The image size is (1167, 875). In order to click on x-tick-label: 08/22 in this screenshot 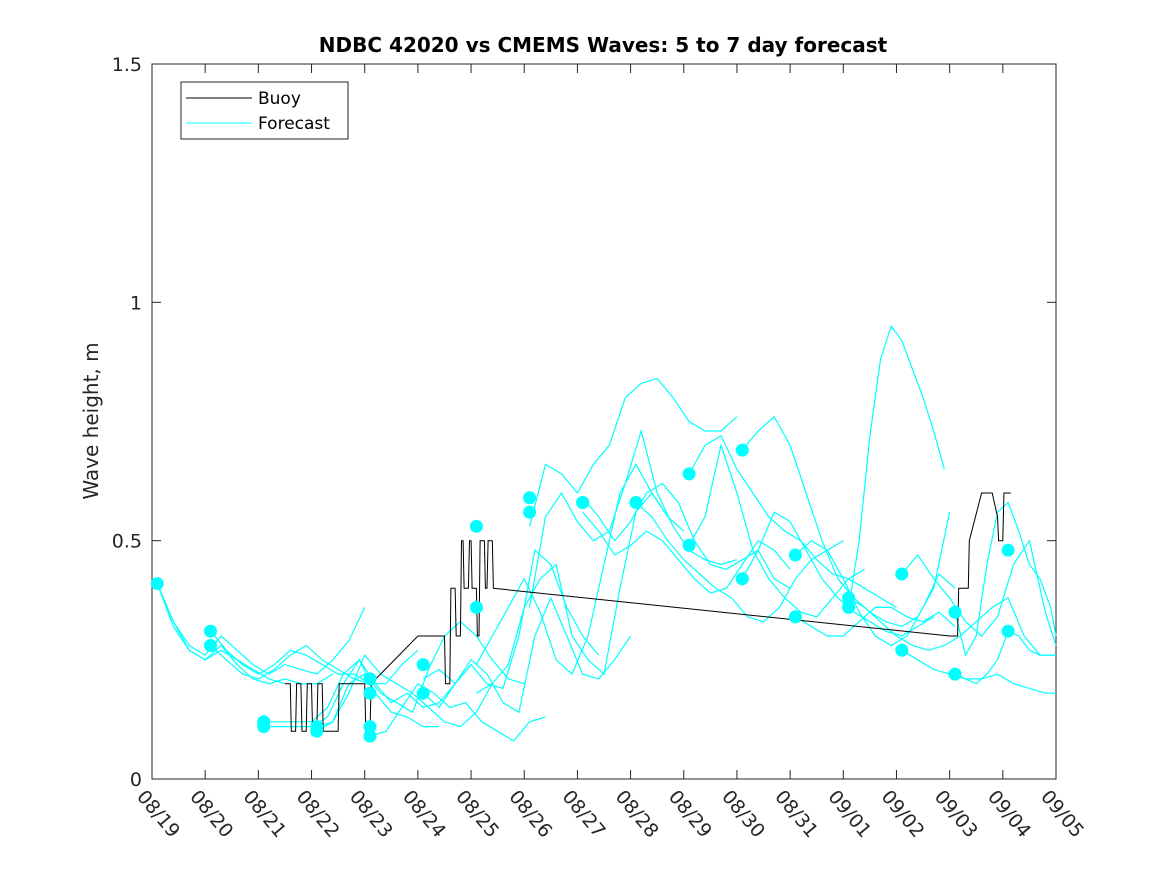, I will do `click(318, 814)`.